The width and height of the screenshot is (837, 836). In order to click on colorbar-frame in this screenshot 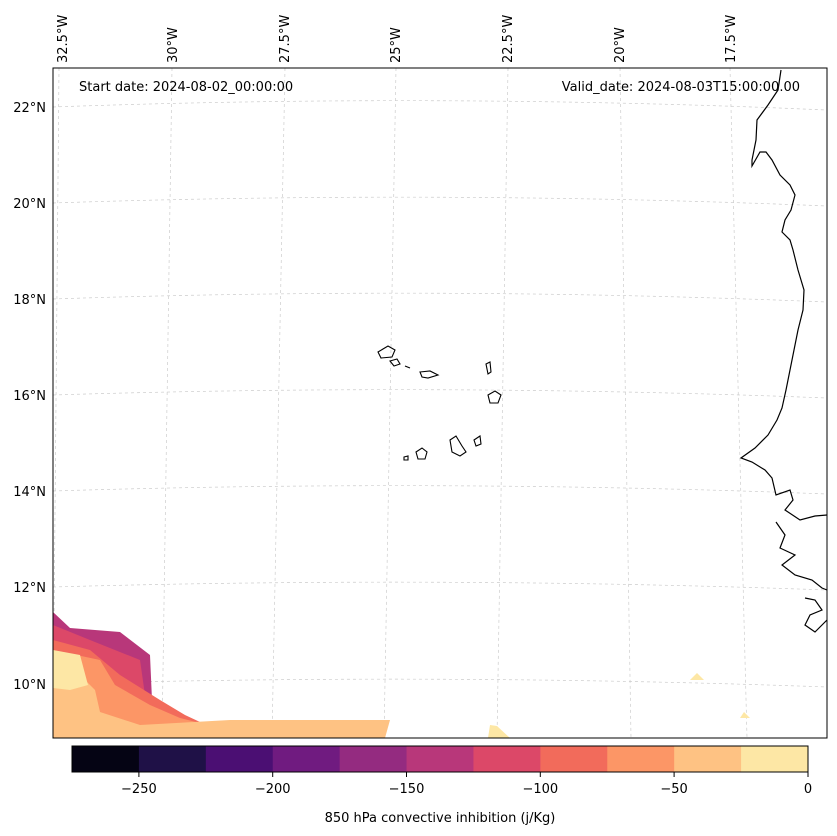, I will do `click(440, 759)`.